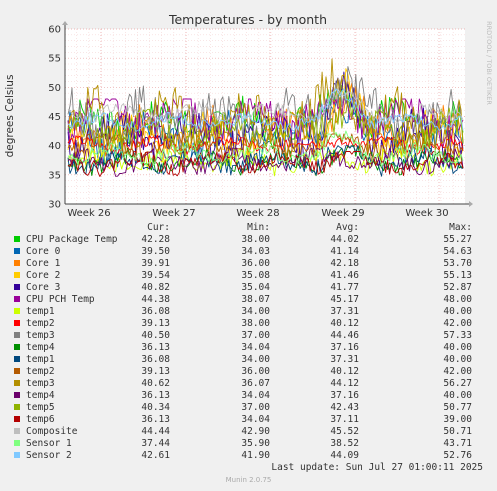 This screenshot has height=491, width=497. What do you see at coordinates (155, 455) in the screenshot?
I see `legend-cur: 42.61` at bounding box center [155, 455].